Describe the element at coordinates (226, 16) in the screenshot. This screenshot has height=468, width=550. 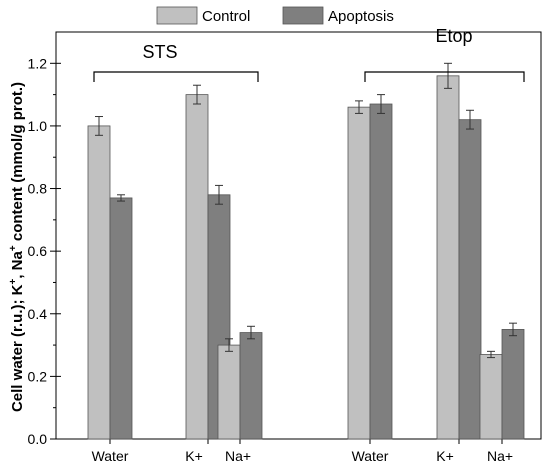
I see `legend-label-control: Control` at that location.